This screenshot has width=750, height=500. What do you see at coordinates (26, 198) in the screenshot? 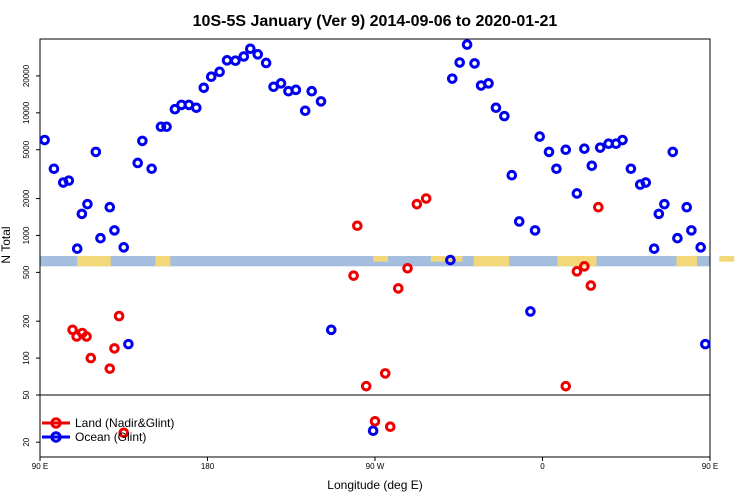
I see `y-tick-label: 2000` at bounding box center [26, 198].